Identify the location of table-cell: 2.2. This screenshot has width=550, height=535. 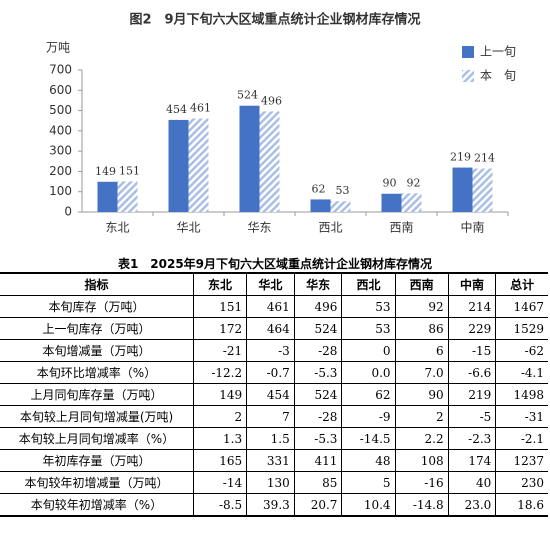
(421, 438).